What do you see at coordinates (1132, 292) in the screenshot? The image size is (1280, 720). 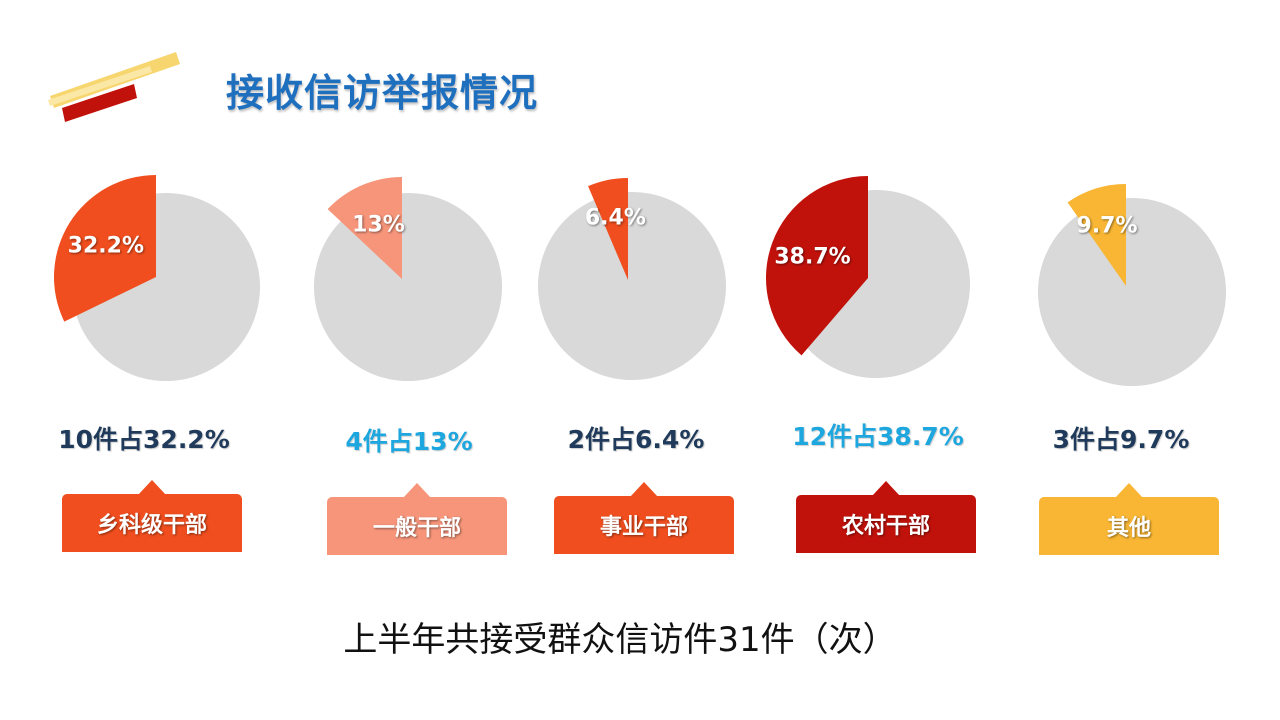 I see `pie-5-remainder` at bounding box center [1132, 292].